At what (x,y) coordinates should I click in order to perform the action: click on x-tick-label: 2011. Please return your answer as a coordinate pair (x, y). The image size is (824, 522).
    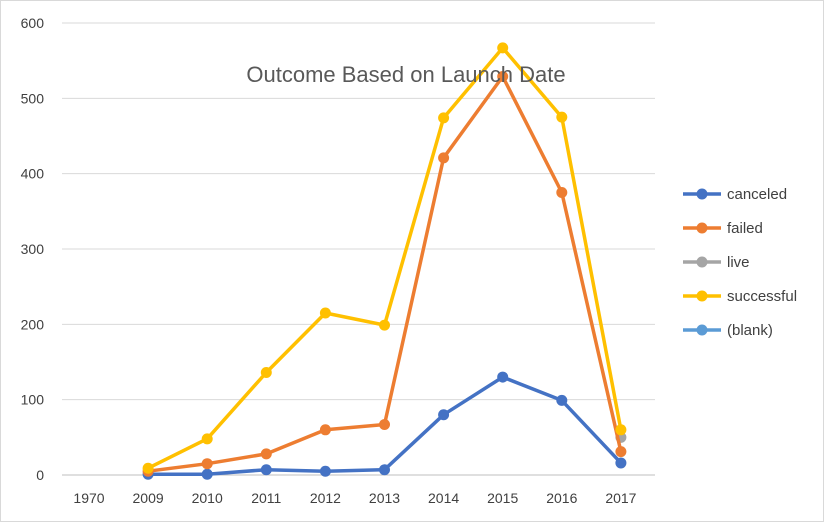
    Looking at the image, I should click on (266, 498).